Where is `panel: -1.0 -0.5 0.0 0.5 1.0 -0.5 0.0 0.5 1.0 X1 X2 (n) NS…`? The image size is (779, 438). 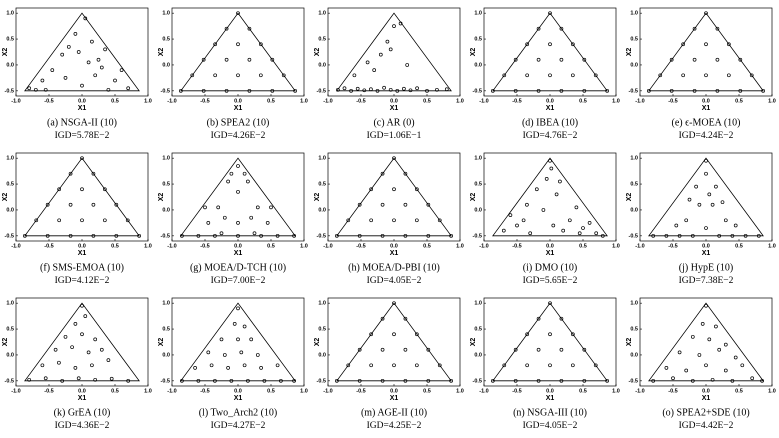
panel: -1.0 -0.5 0.0 0.5 1.0 -0.5 0.0 0.5 1.0 X1 X2 (n) NS… is located at coordinates (545, 364).